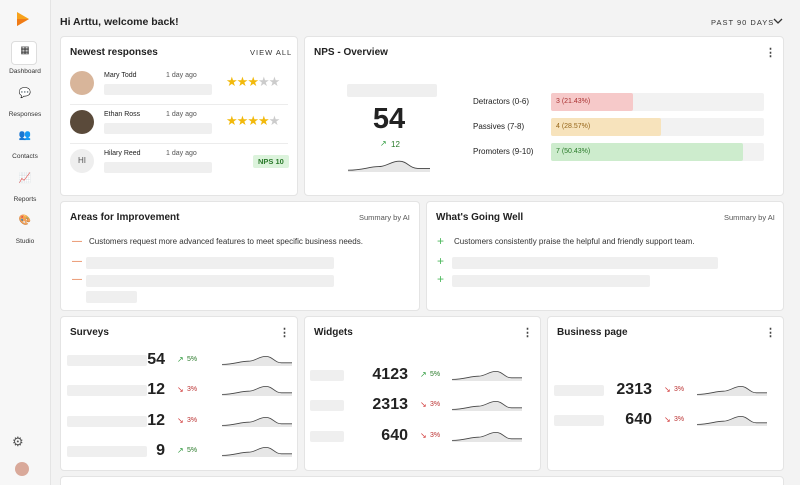 This screenshot has width=800, height=485. I want to click on card-title: Widgets, so click(333, 332).